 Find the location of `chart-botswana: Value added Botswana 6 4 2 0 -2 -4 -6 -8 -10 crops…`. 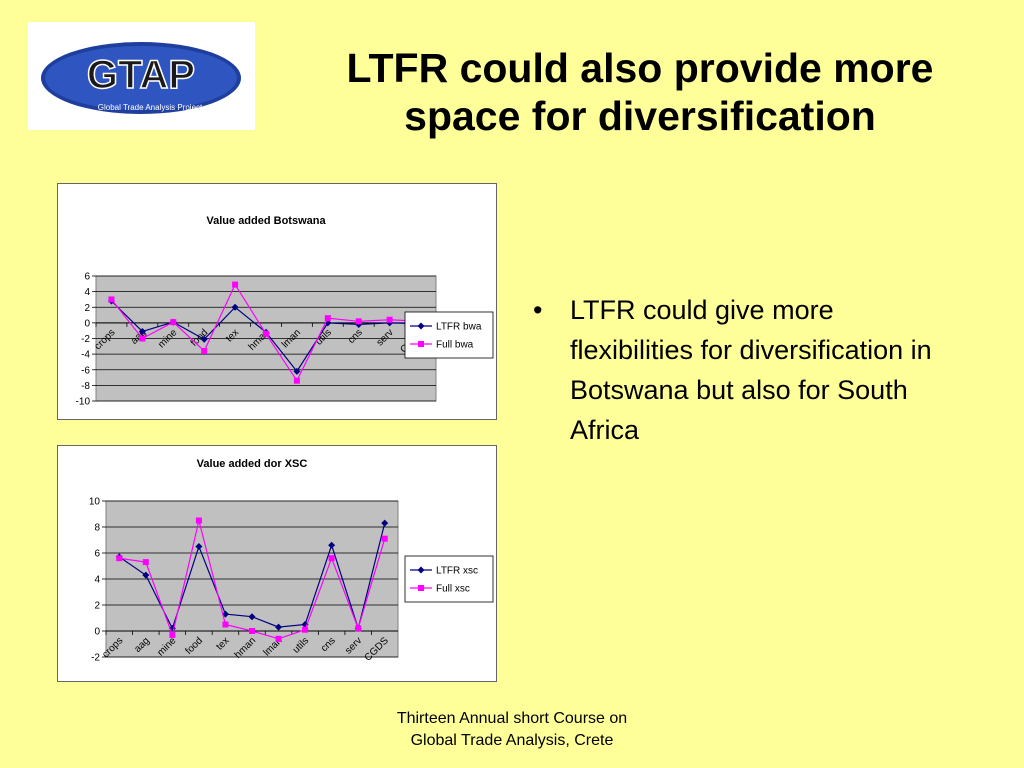

chart-botswana: Value added Botswana 6 4 2 0 -2 -4 -6 -8 -10 crops… is located at coordinates (277, 301).